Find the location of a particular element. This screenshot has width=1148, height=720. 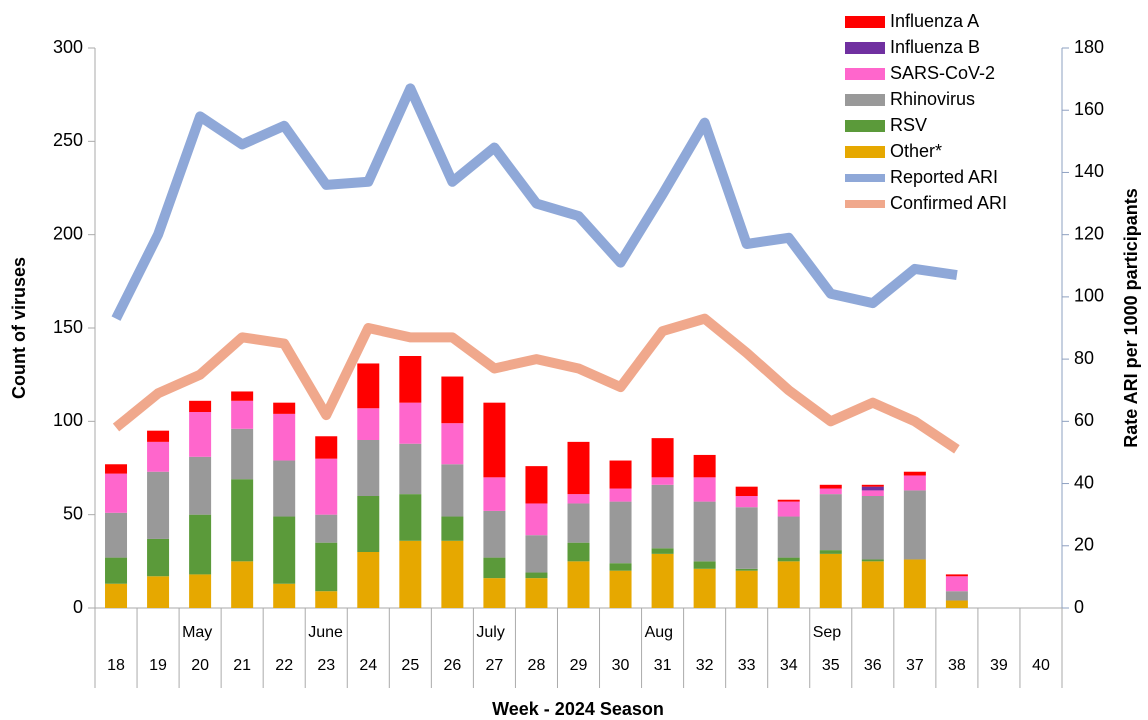

y2-tick-label: 20 is located at coordinates (1084, 545).